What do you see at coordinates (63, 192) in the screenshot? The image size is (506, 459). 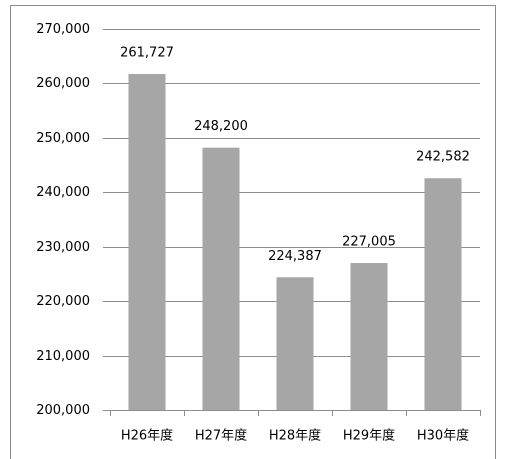 I see `y-tick-label: 240,000` at bounding box center [63, 192].